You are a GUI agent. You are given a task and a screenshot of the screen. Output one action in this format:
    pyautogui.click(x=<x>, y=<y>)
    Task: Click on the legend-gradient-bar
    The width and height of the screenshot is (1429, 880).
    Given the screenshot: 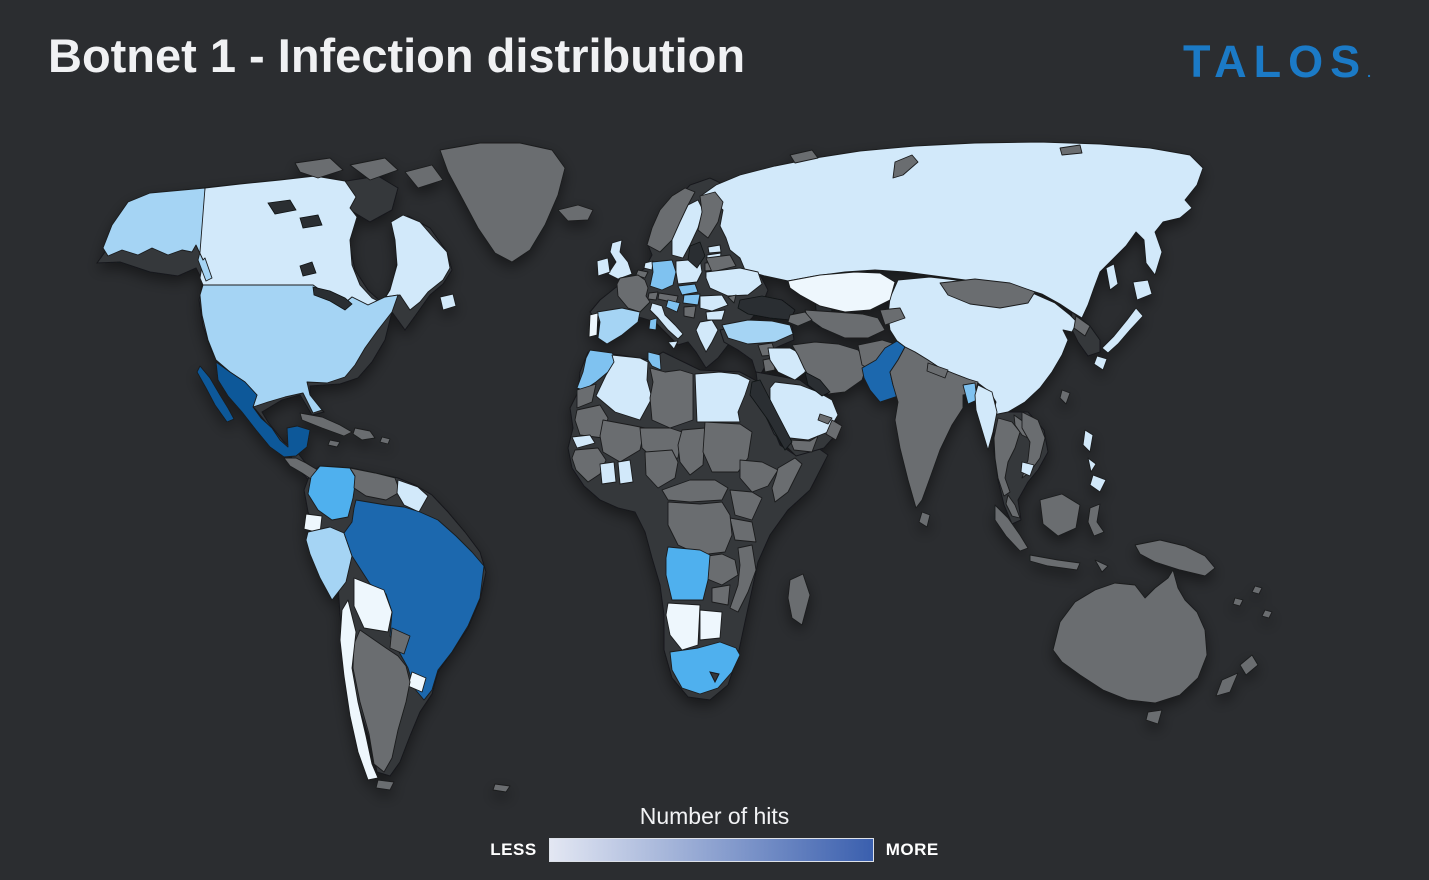 What is the action you would take?
    pyautogui.click(x=711, y=850)
    